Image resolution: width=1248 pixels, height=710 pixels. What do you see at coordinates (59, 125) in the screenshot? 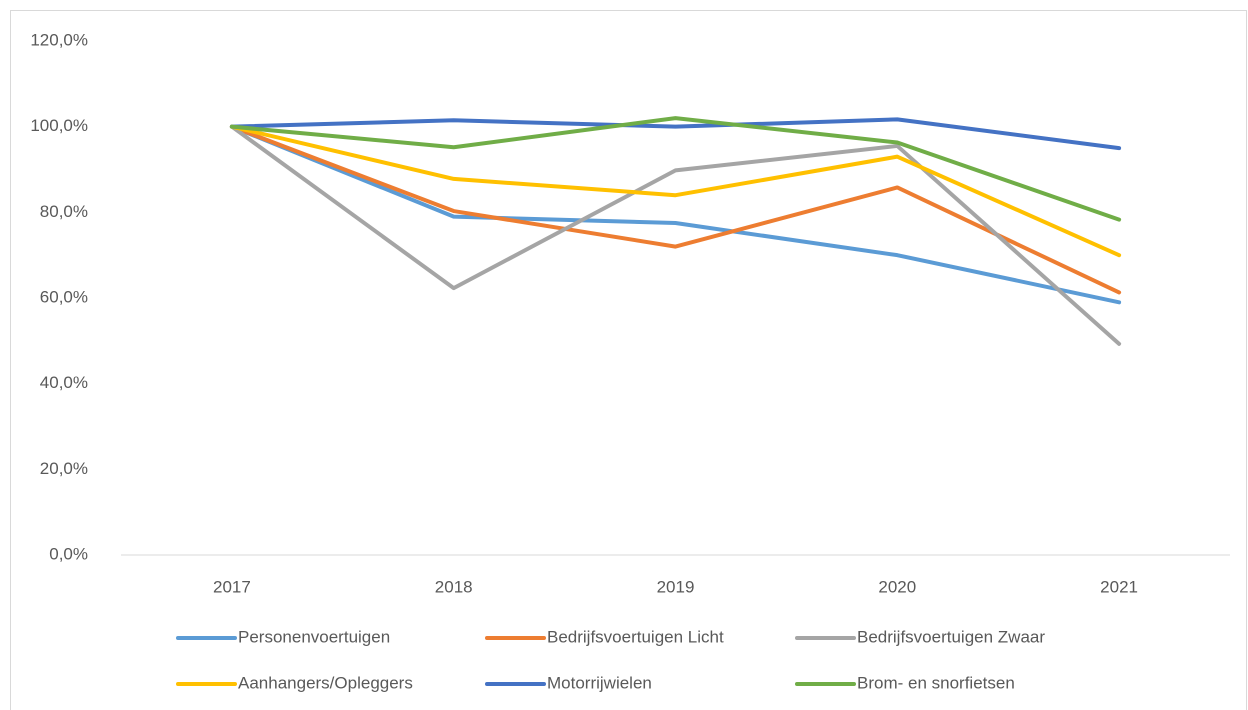
I see `y-tick-label: 100,0%` at bounding box center [59, 125].